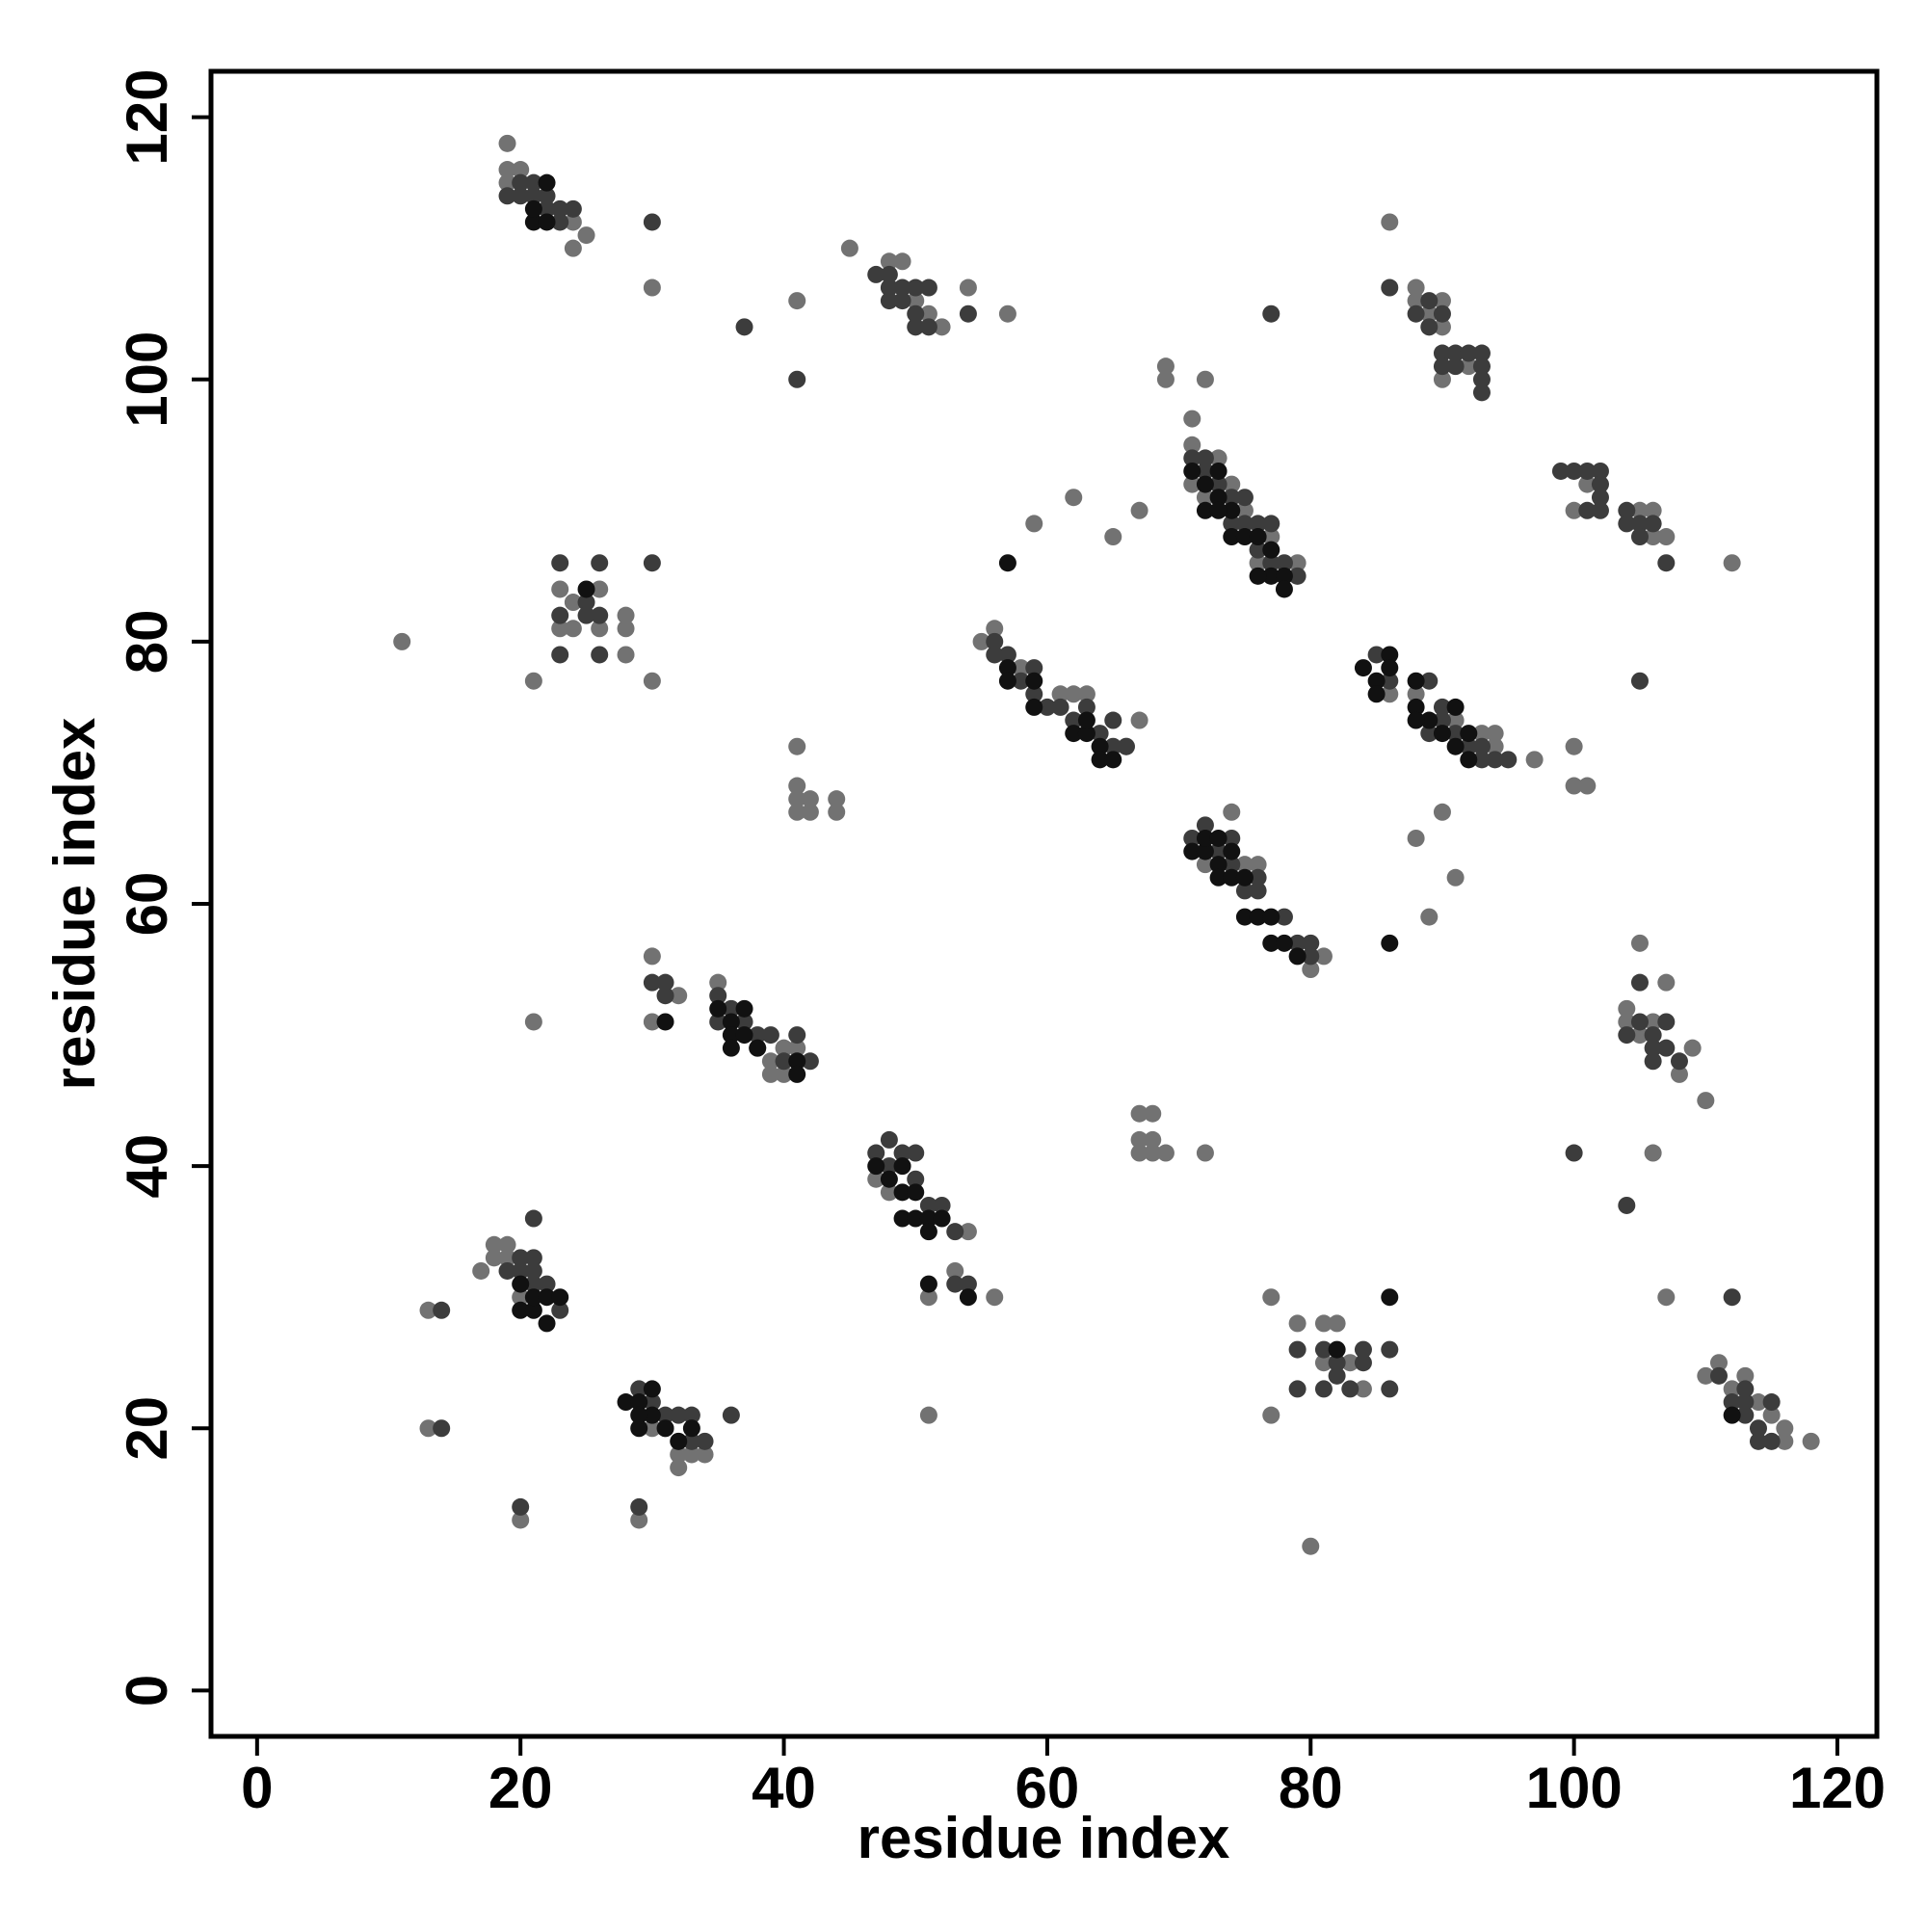 This screenshot has width=1927, height=1932. Describe the element at coordinates (1044, 1838) in the screenshot. I see `x-axis-title: residue index` at that location.